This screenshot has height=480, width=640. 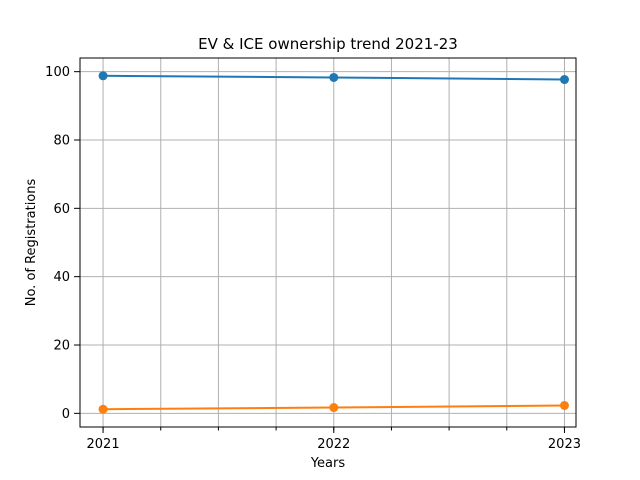 I want to click on y-tick-label: 20, so click(x=61, y=346).